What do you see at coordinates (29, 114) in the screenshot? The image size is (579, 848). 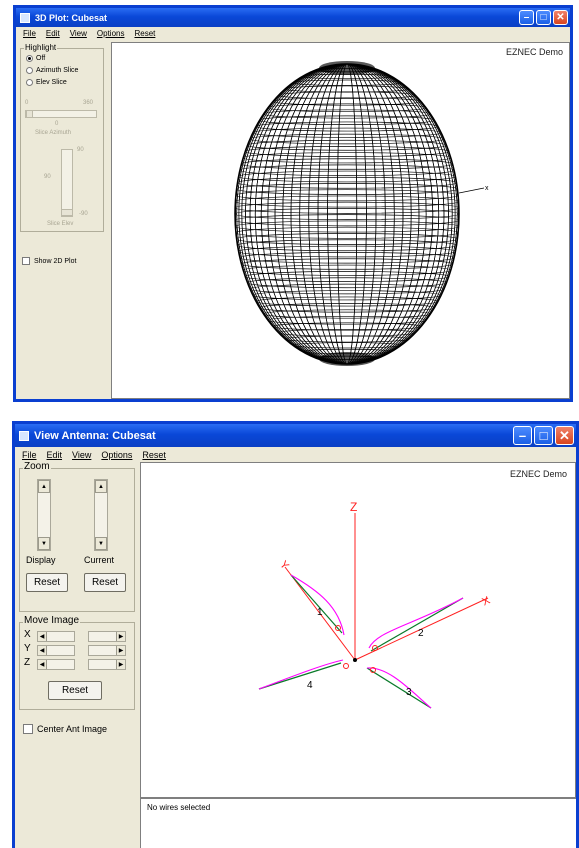 I see `azimuth-slider-thumb` at bounding box center [29, 114].